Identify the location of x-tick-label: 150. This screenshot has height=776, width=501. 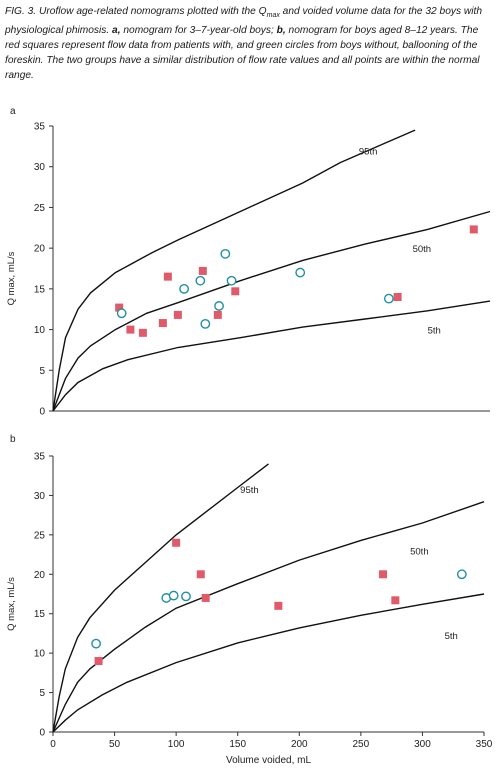
(237, 744).